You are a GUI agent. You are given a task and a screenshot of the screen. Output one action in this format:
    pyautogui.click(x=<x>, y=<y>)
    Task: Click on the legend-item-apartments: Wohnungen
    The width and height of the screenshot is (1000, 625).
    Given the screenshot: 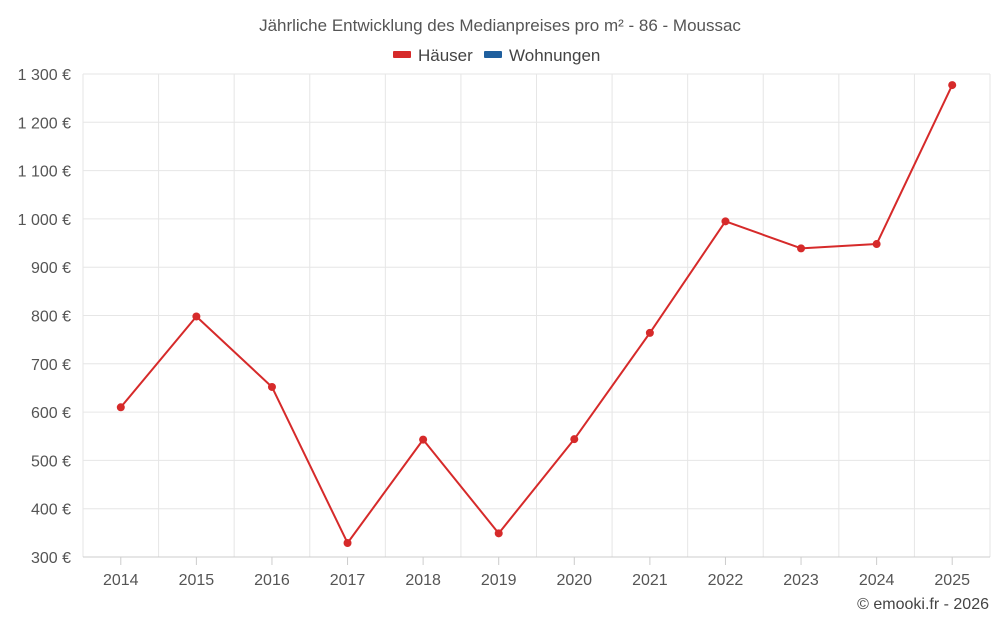 What is the action you would take?
    pyautogui.click(x=542, y=55)
    